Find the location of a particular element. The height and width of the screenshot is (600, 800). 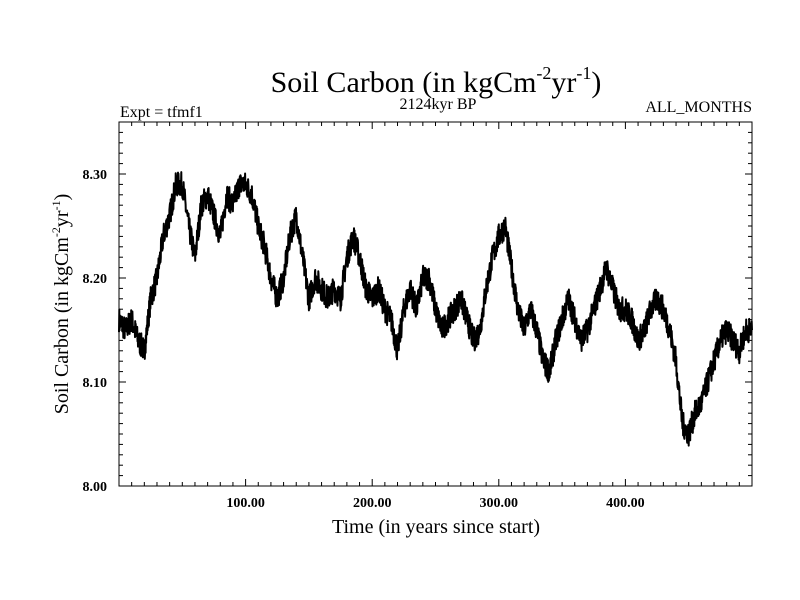

chart-title: Soil Carbon (in kgCm-2yr-1) is located at coordinates (436, 81).